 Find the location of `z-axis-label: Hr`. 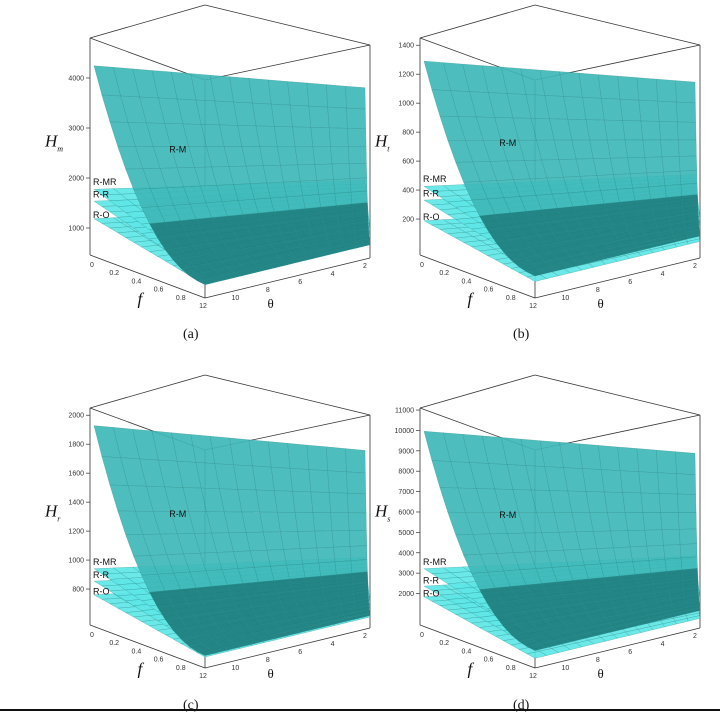

z-axis-label: Hr is located at coordinates (52, 513).